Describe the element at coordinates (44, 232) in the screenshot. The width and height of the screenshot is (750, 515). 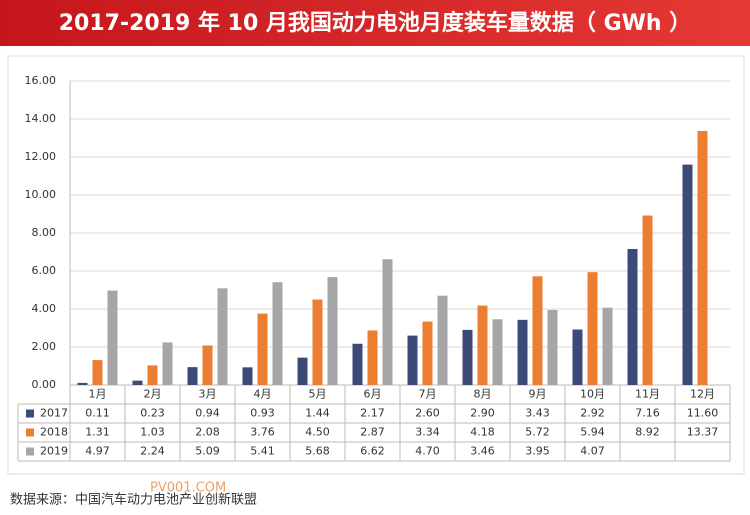
I see `y-tick-label: 8.00` at that location.